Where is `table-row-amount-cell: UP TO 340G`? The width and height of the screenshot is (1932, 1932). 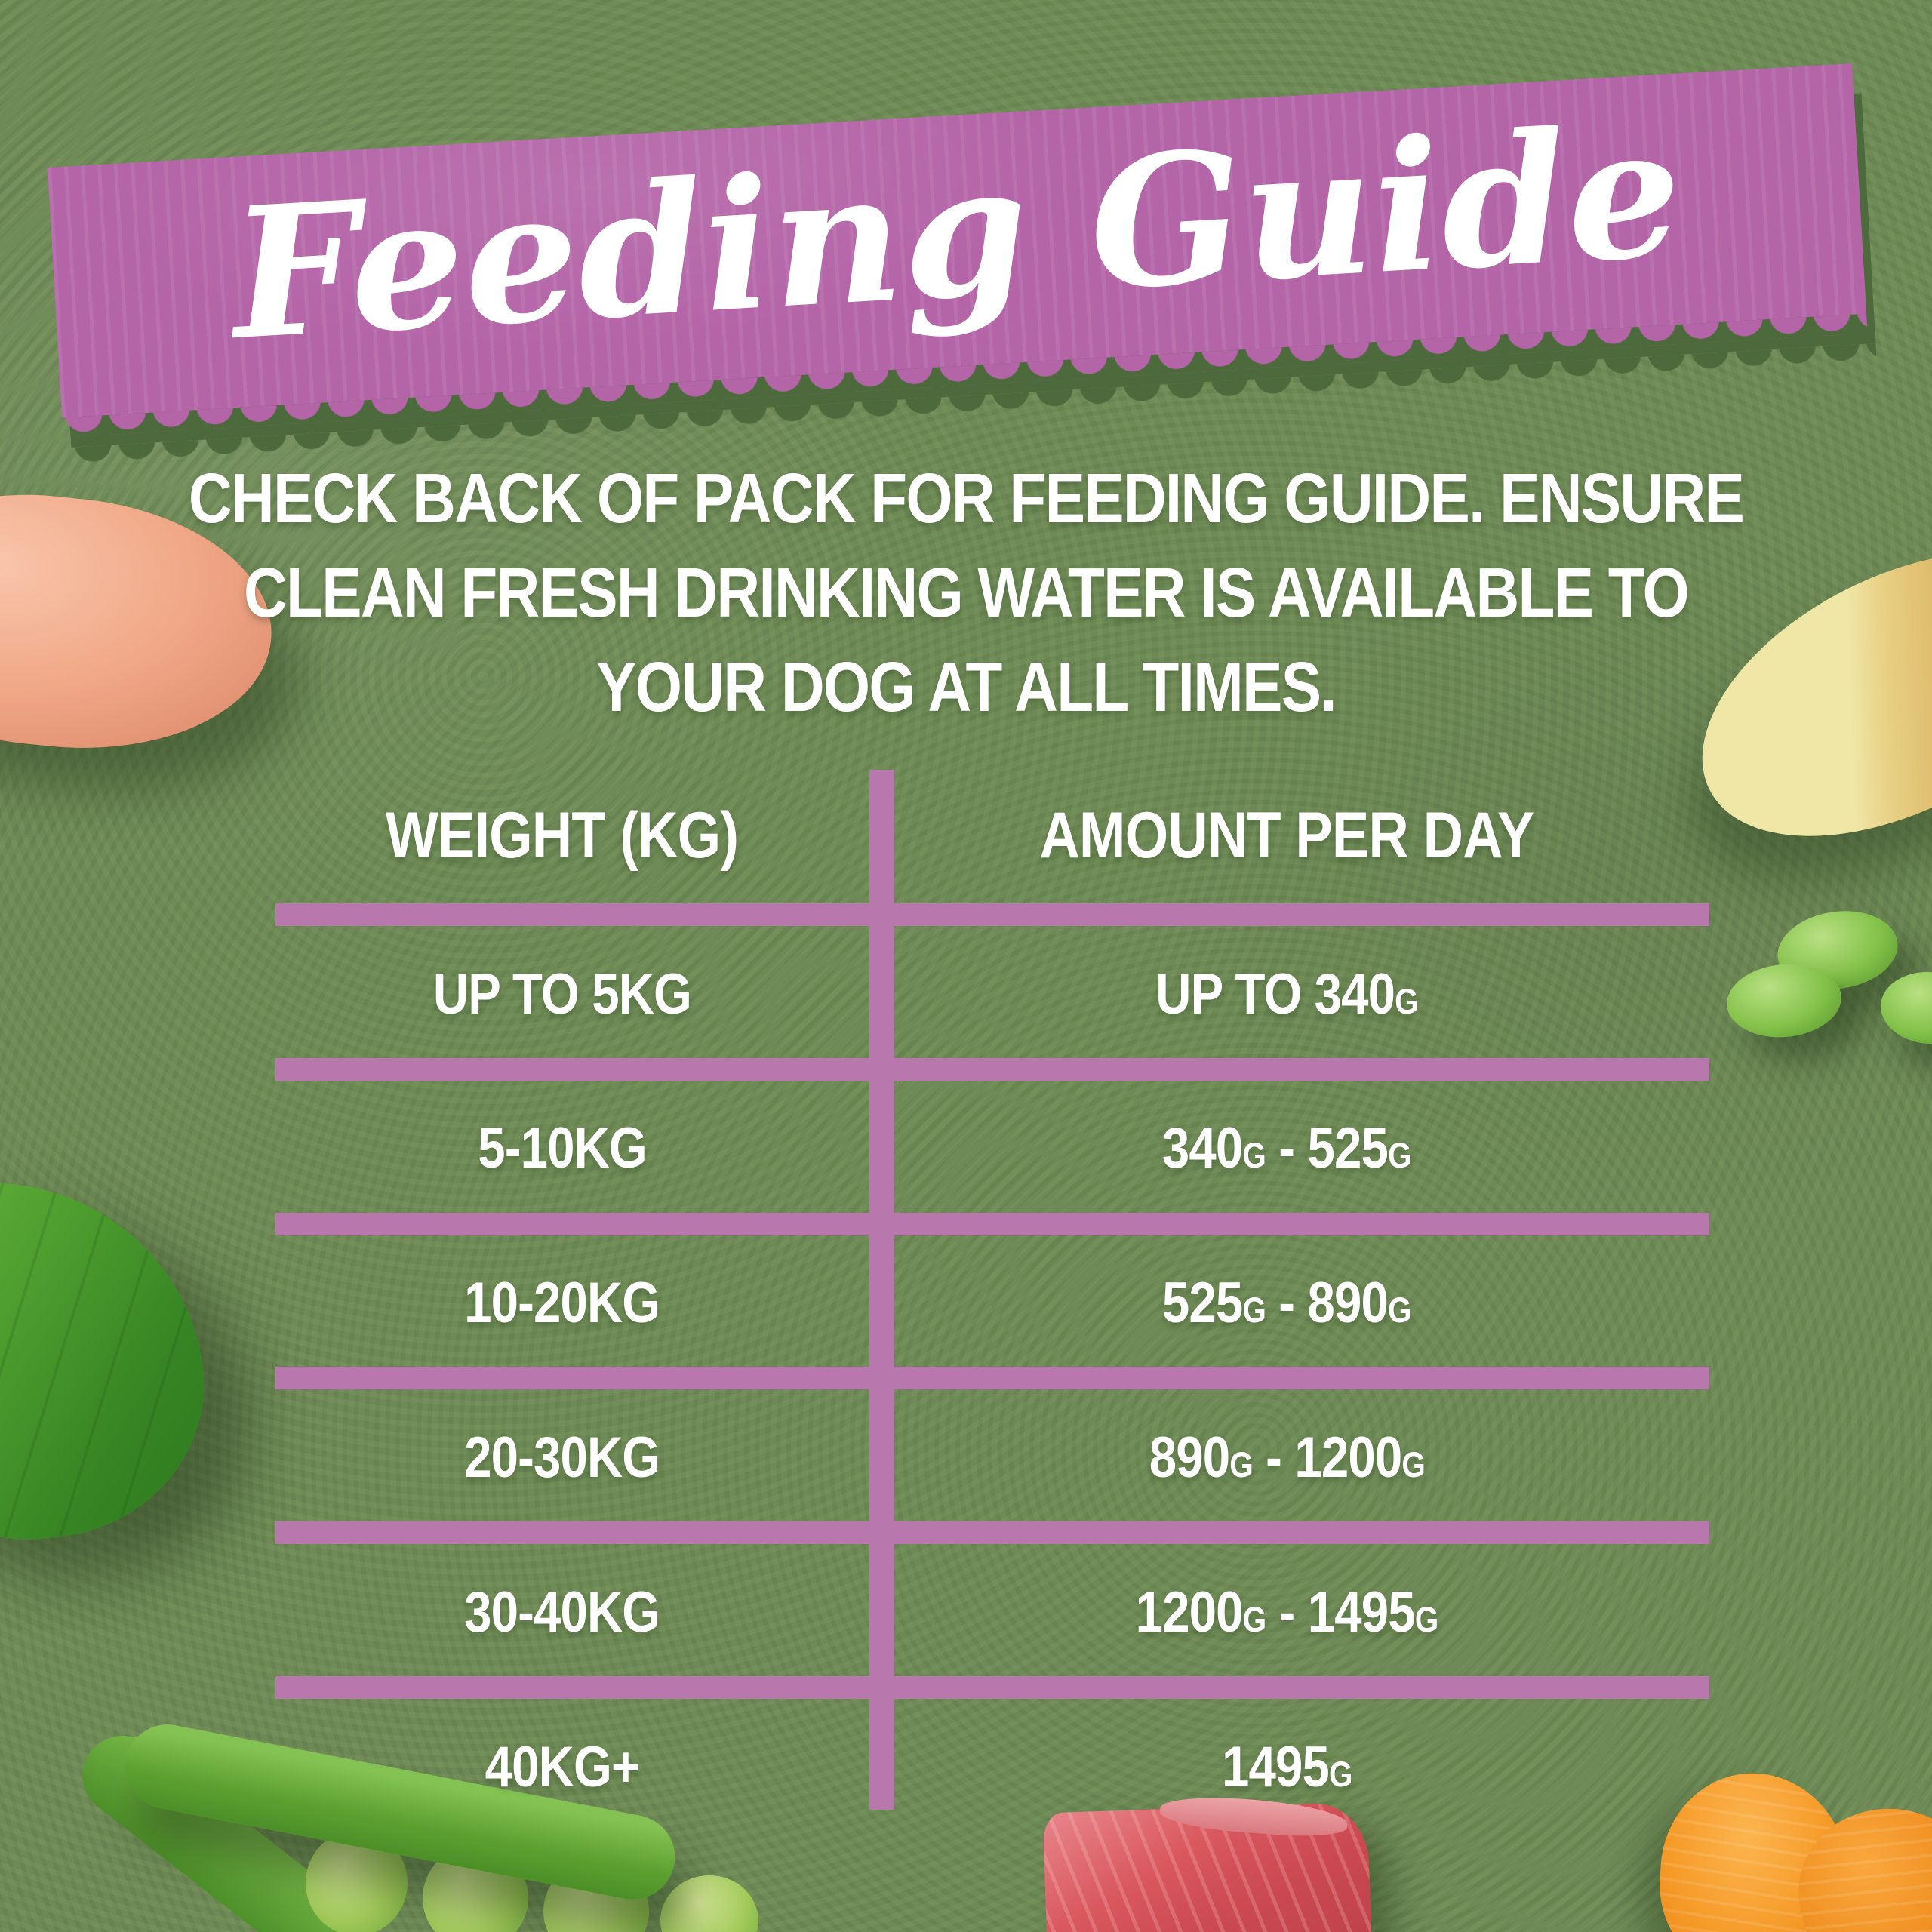 table-row-amount-cell: UP TO 340G is located at coordinates (1286, 994).